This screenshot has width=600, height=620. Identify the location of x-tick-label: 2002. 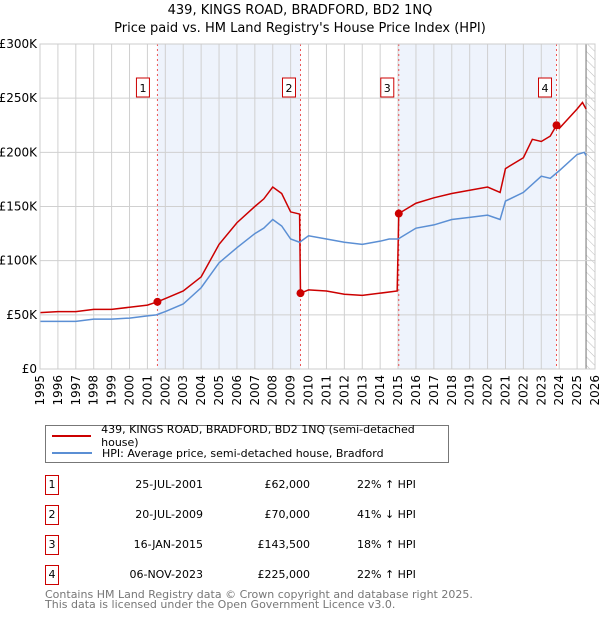
(165, 390).